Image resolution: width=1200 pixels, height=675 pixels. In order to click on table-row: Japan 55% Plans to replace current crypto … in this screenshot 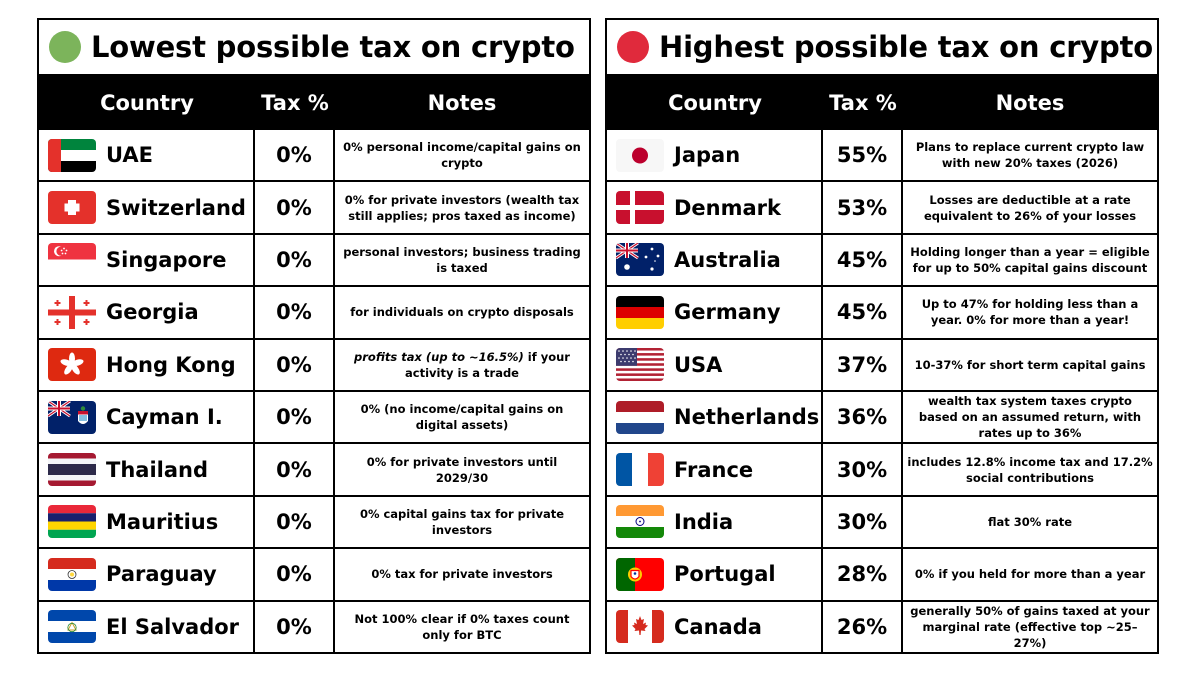, I will do `click(882, 155)`.